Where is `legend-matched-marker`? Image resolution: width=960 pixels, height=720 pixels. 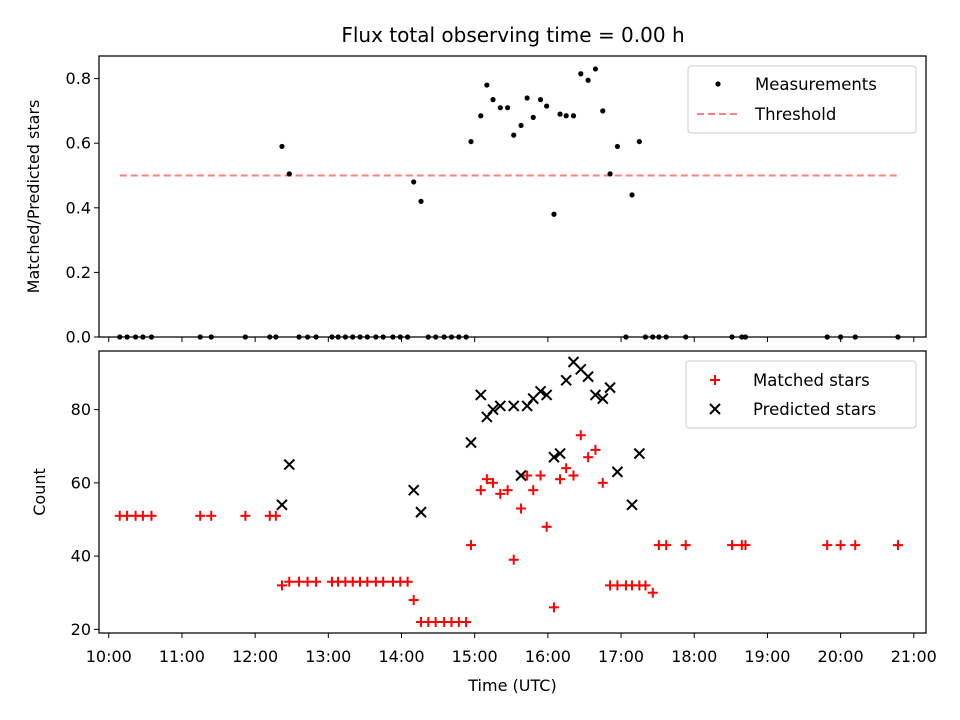 legend-matched-marker is located at coordinates (715, 380).